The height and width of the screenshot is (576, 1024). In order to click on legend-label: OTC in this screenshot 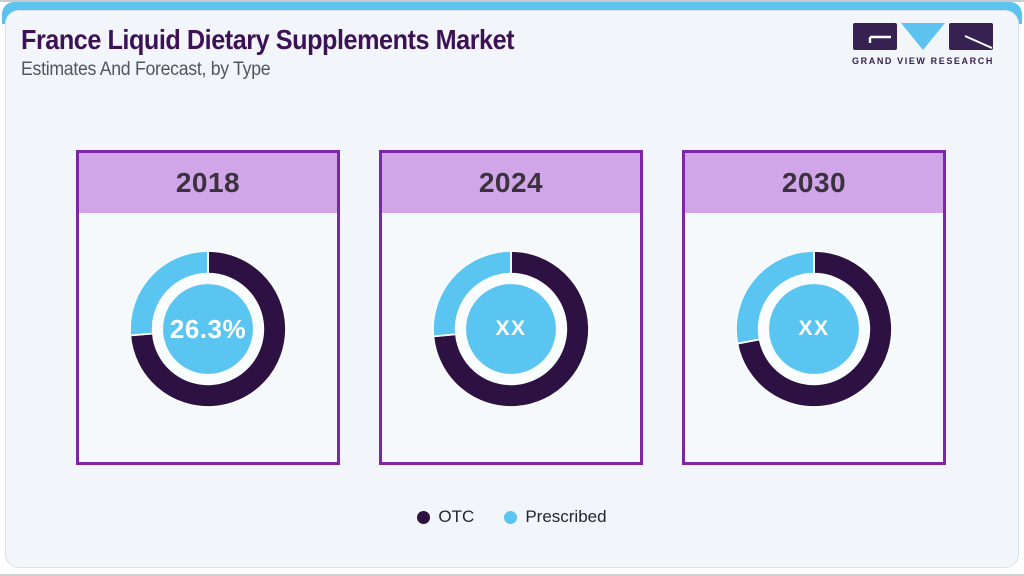, I will do `click(456, 516)`.